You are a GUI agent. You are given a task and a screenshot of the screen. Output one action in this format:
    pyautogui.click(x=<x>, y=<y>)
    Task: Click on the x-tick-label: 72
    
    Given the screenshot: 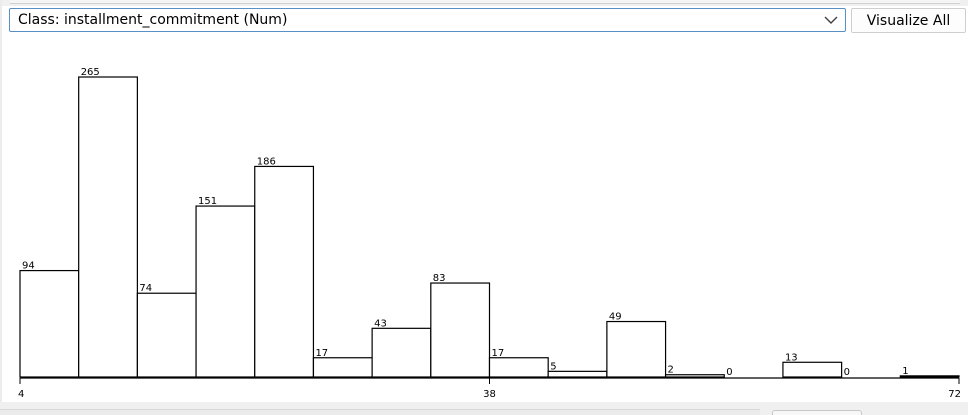 What is the action you would take?
    pyautogui.click(x=954, y=394)
    